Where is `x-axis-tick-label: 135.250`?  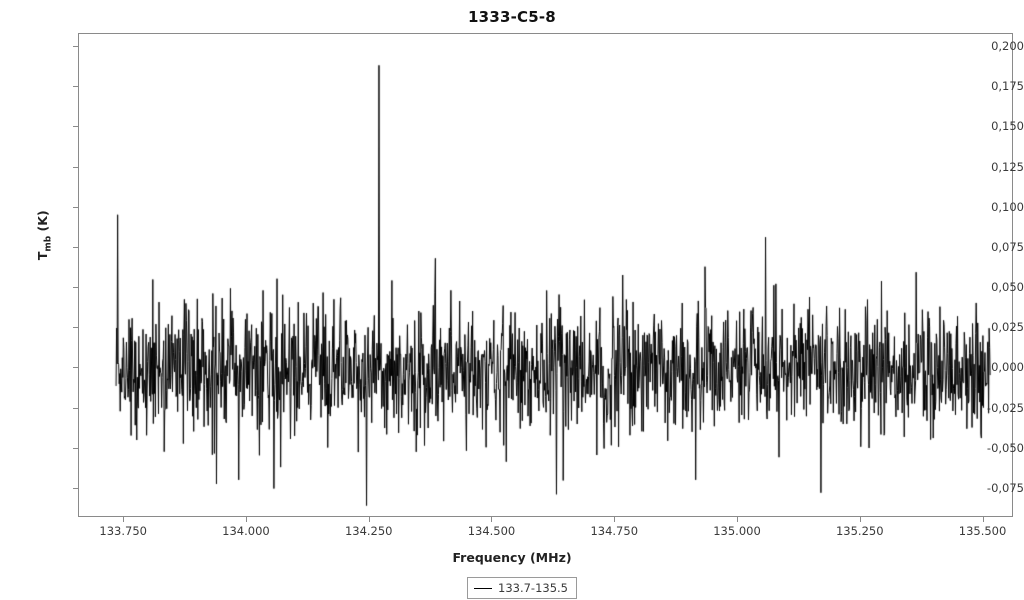
x-axis-tick-label: 135.250 is located at coordinates (859, 531).